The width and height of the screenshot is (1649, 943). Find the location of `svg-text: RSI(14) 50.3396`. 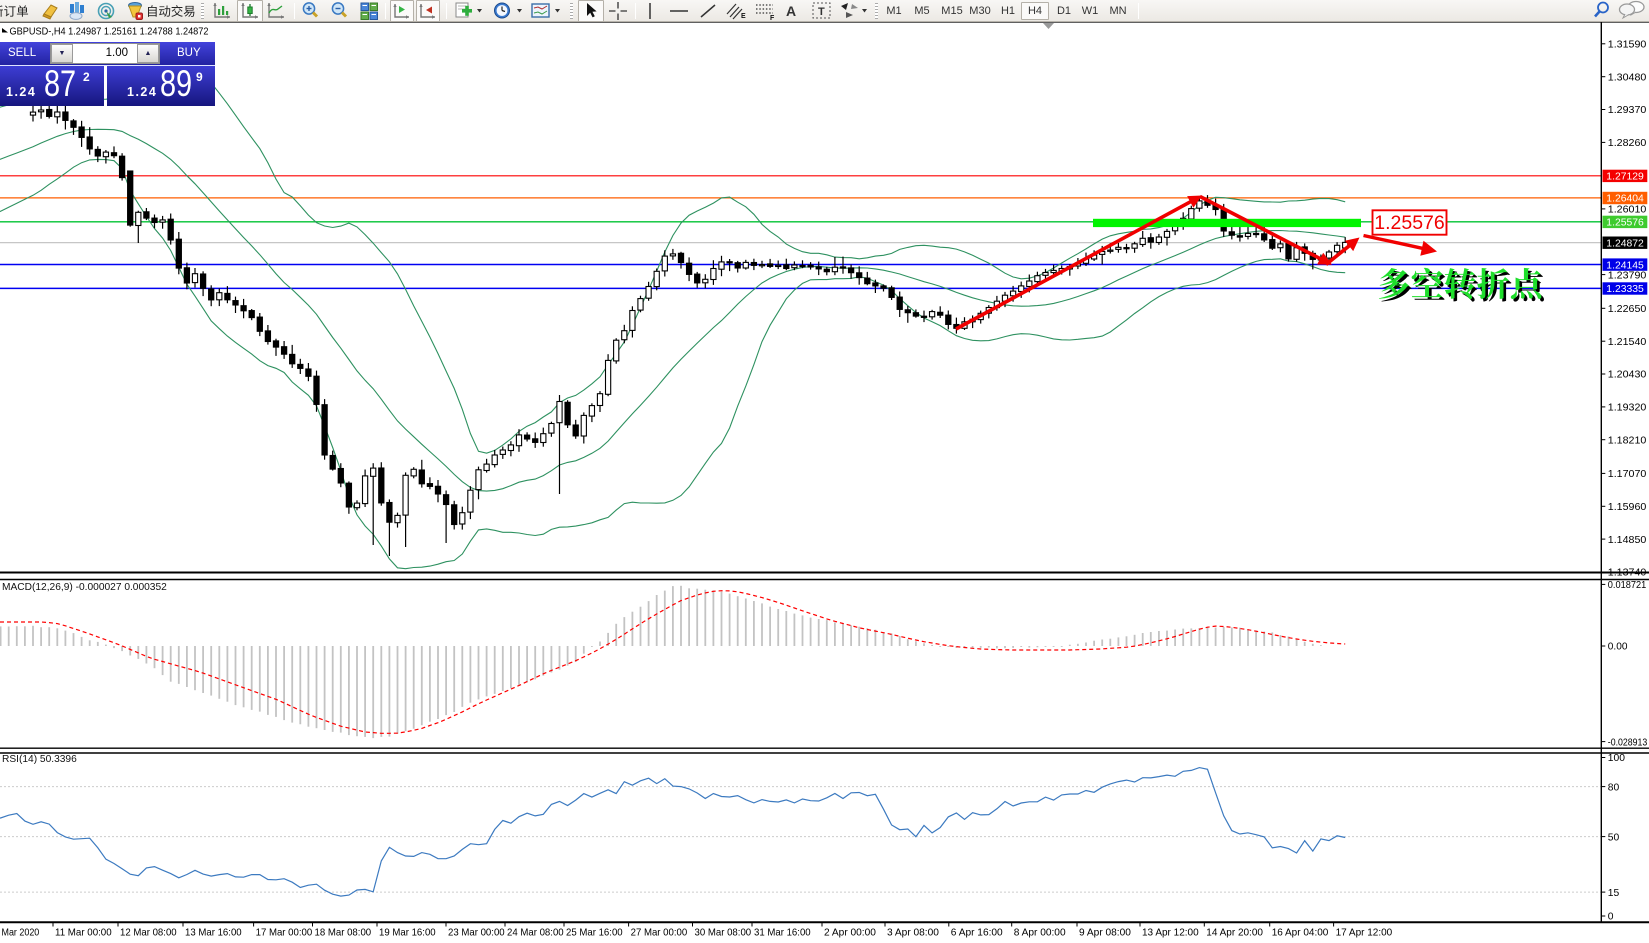

svg-text: RSI(14) 50.3396 is located at coordinates (39, 759).